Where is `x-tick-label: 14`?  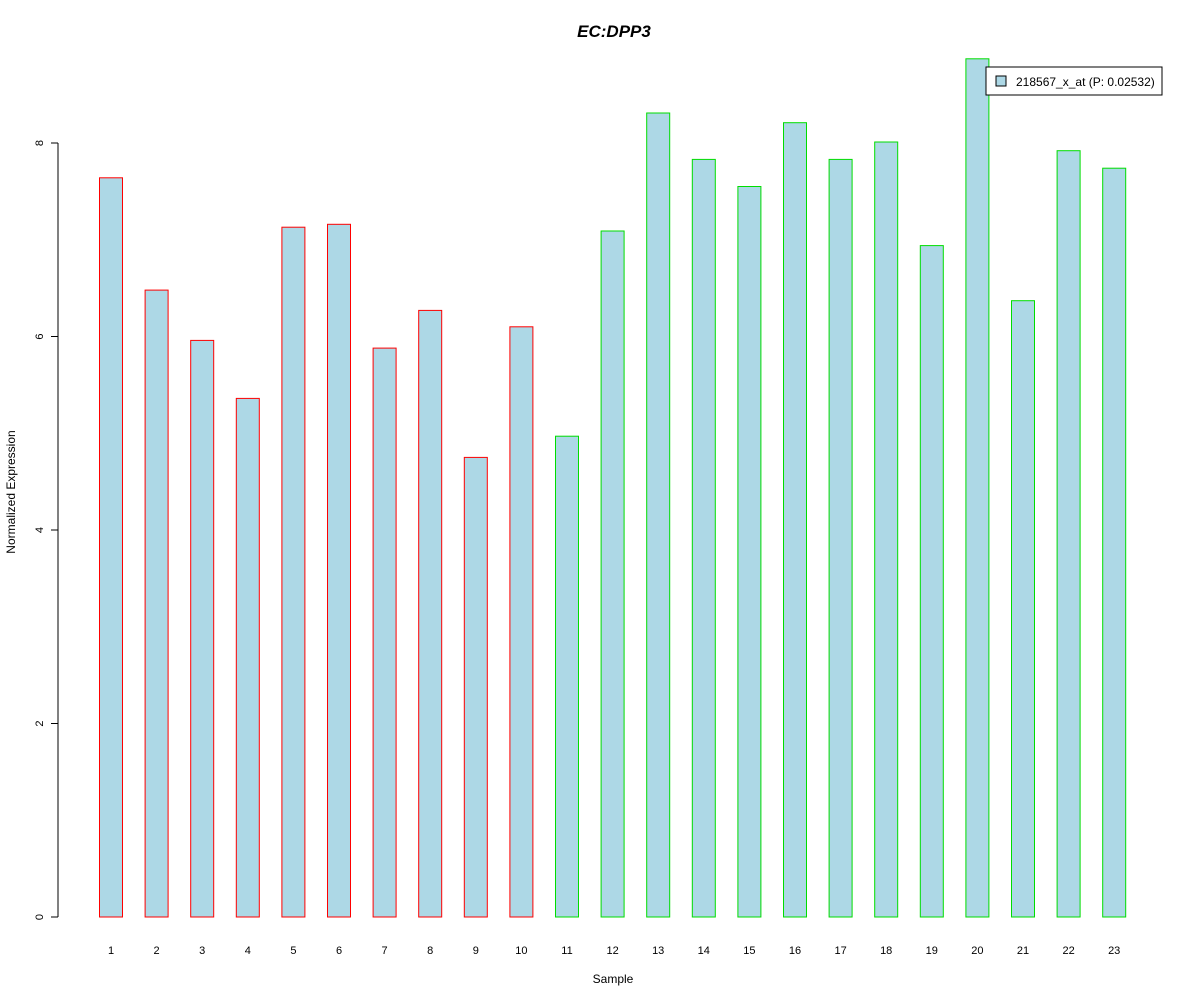
x-tick-label: 14 is located at coordinates (704, 951).